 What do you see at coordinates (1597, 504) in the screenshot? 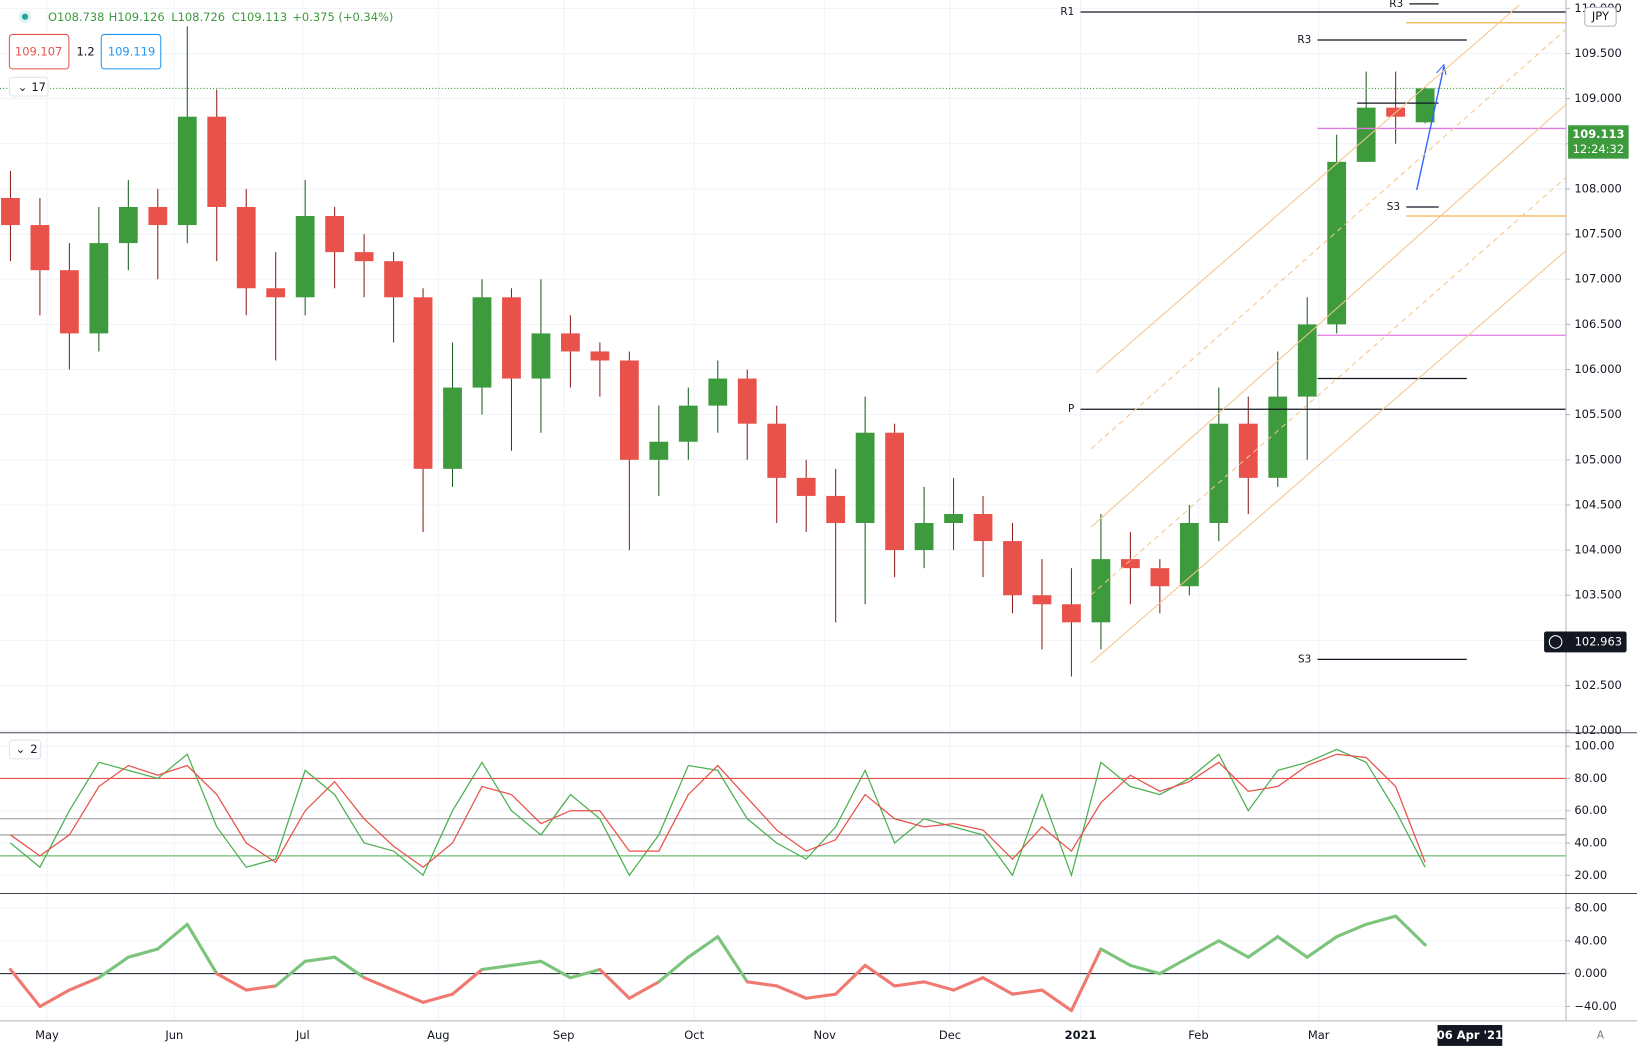
I see `y-tick-label: 104.500` at bounding box center [1597, 504].